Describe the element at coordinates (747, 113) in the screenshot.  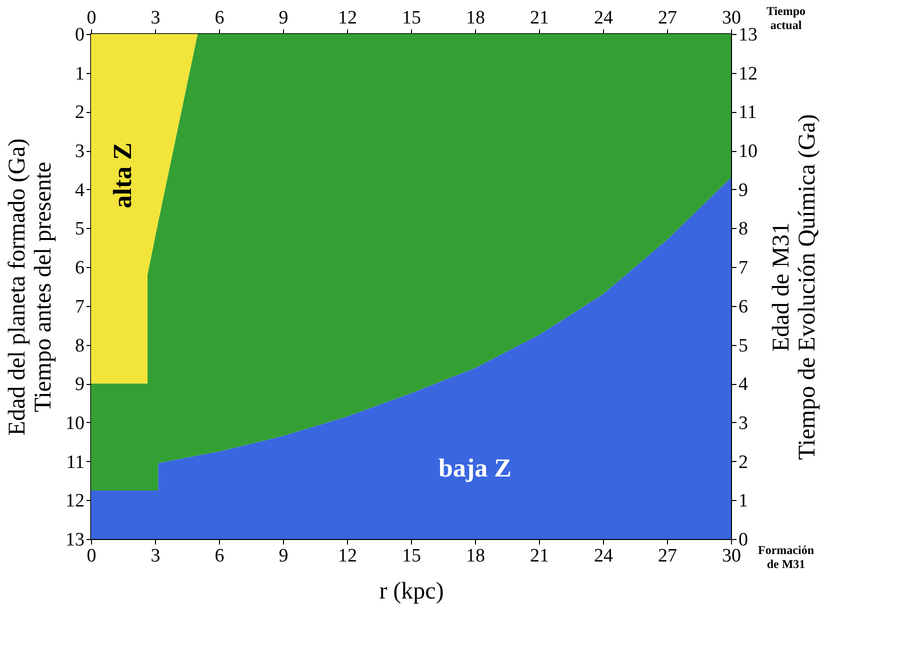
I see `y2-tick-label: 11` at that location.